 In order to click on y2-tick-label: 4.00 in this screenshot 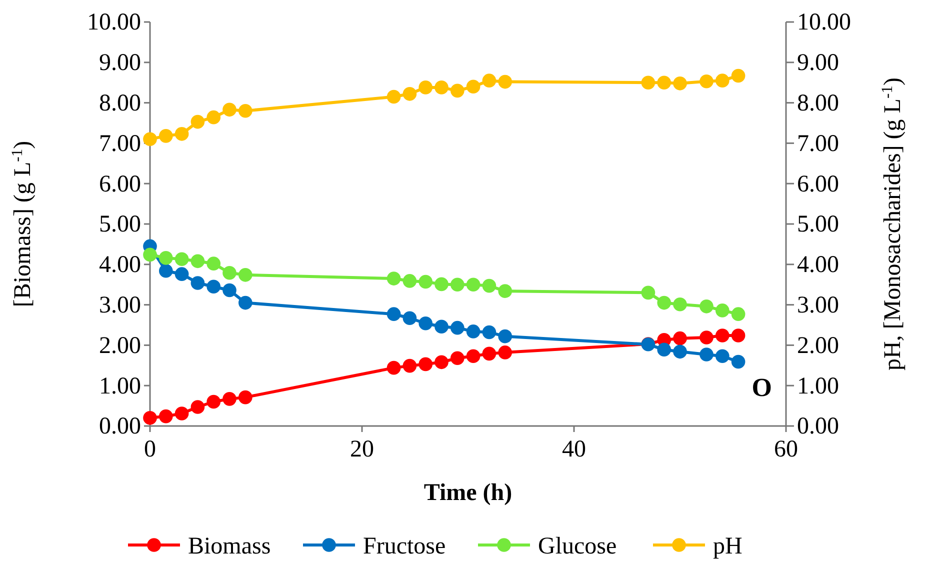, I will do `click(818, 265)`.